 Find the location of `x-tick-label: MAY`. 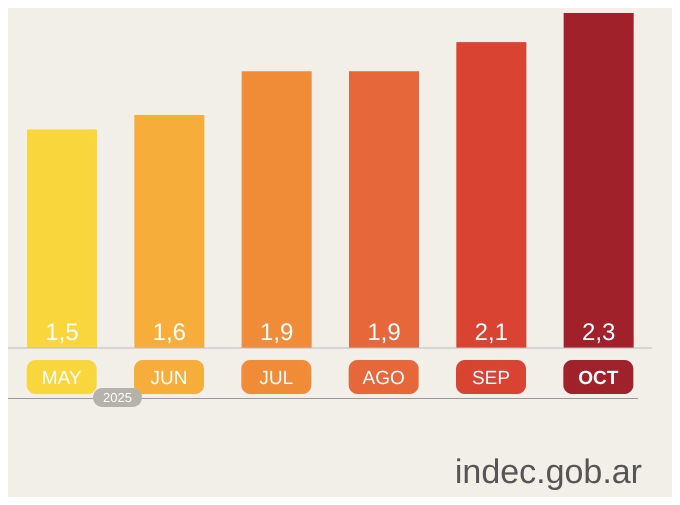

x-tick-label: MAY is located at coordinates (62, 378).